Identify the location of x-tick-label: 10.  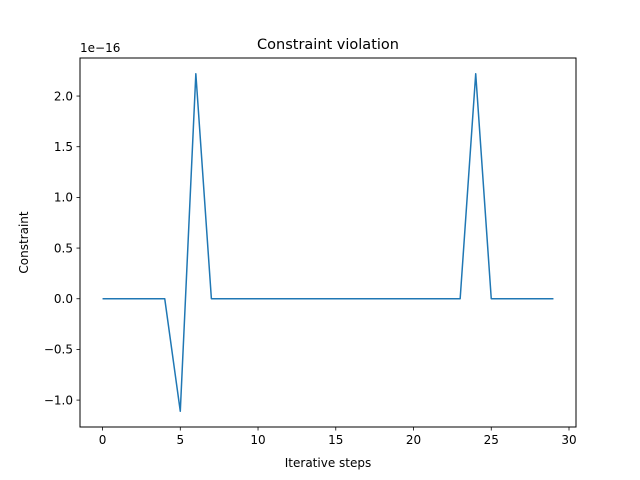
(257, 440).